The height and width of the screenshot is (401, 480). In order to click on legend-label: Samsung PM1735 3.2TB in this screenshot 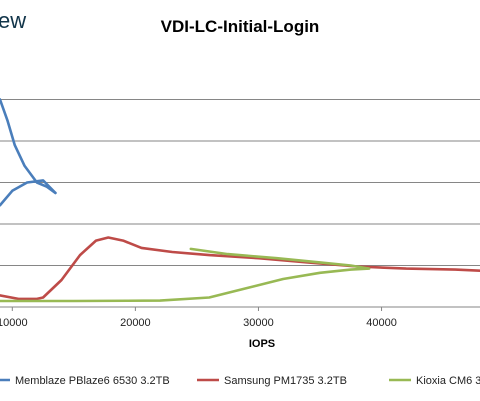, I will do `click(285, 381)`.